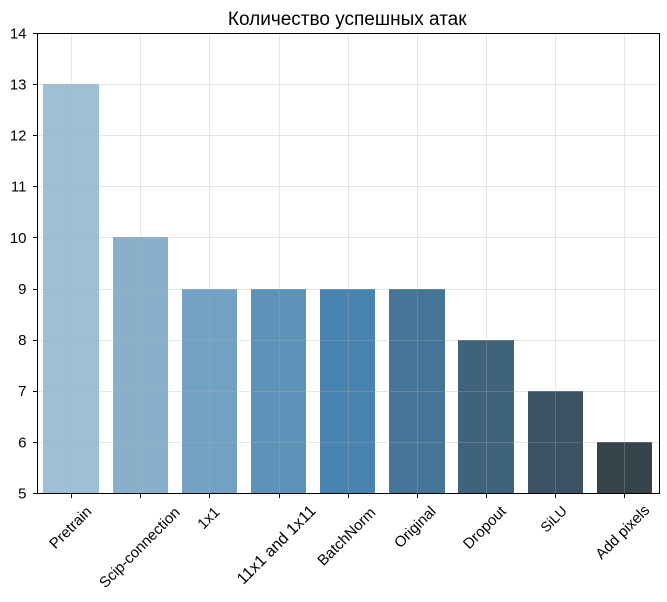  What do you see at coordinates (18, 136) in the screenshot?
I see `svg-text: 12` at bounding box center [18, 136].